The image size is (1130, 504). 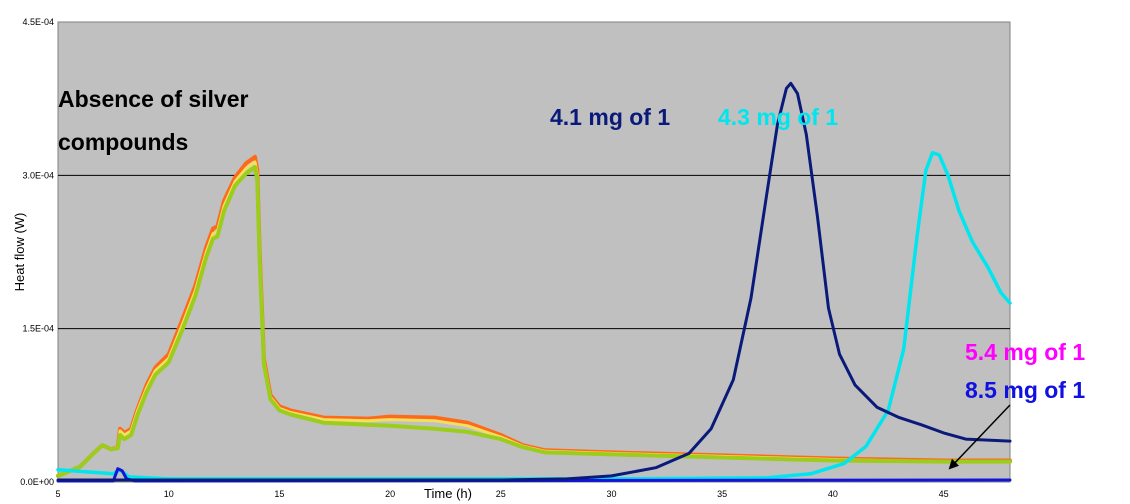 What do you see at coordinates (610, 117) in the screenshot?
I see `annotation-4-1-mg: 4.1 mg of 1` at bounding box center [610, 117].